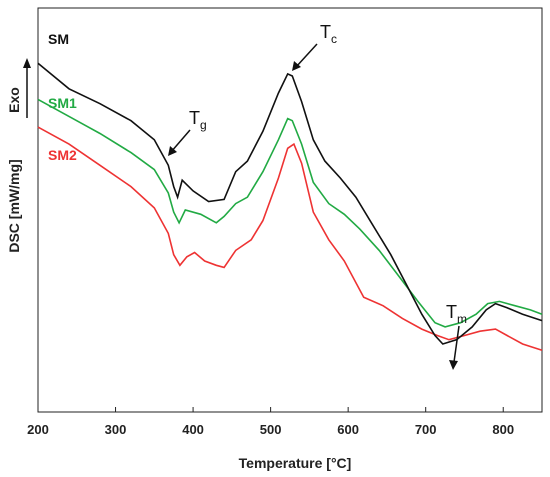 The height and width of the screenshot is (477, 550). I want to click on exo-indicator: Exo, so click(18, 88).